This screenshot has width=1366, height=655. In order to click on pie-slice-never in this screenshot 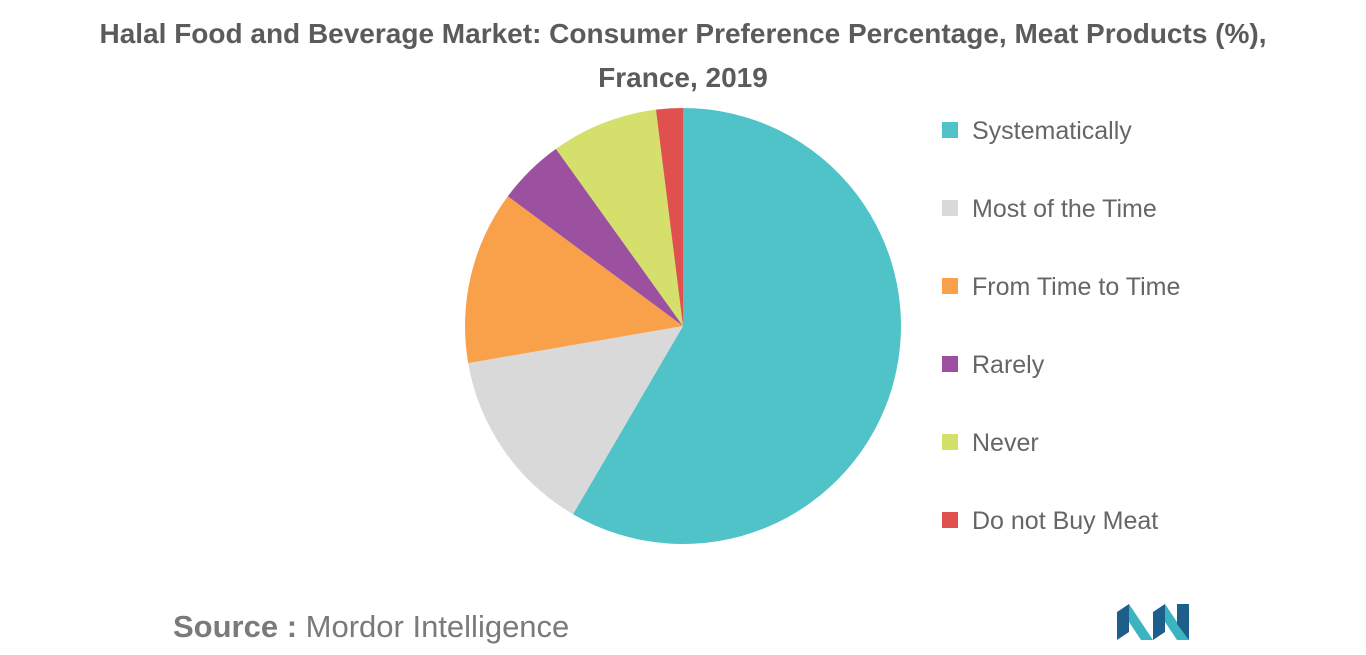, I will do `click(619, 217)`.